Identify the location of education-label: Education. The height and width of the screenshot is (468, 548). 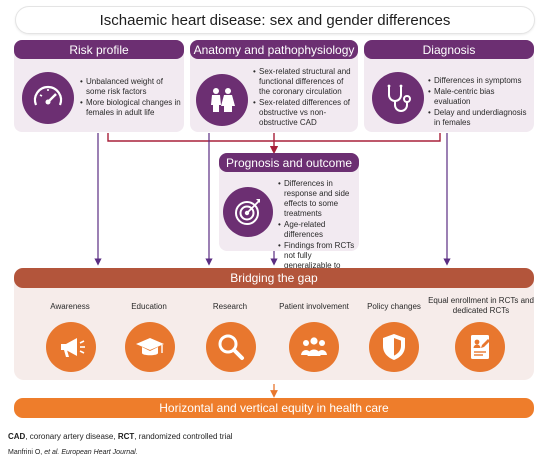
(149, 306).